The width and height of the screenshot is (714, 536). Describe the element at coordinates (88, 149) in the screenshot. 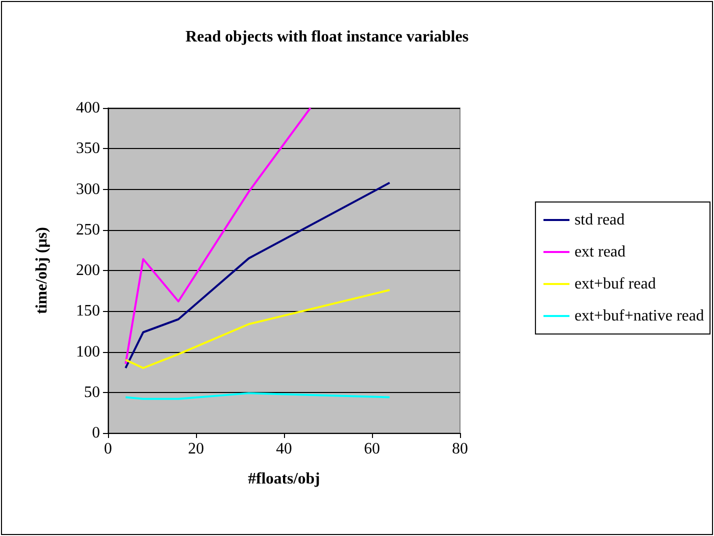

I see `y-tick-label: 350` at that location.